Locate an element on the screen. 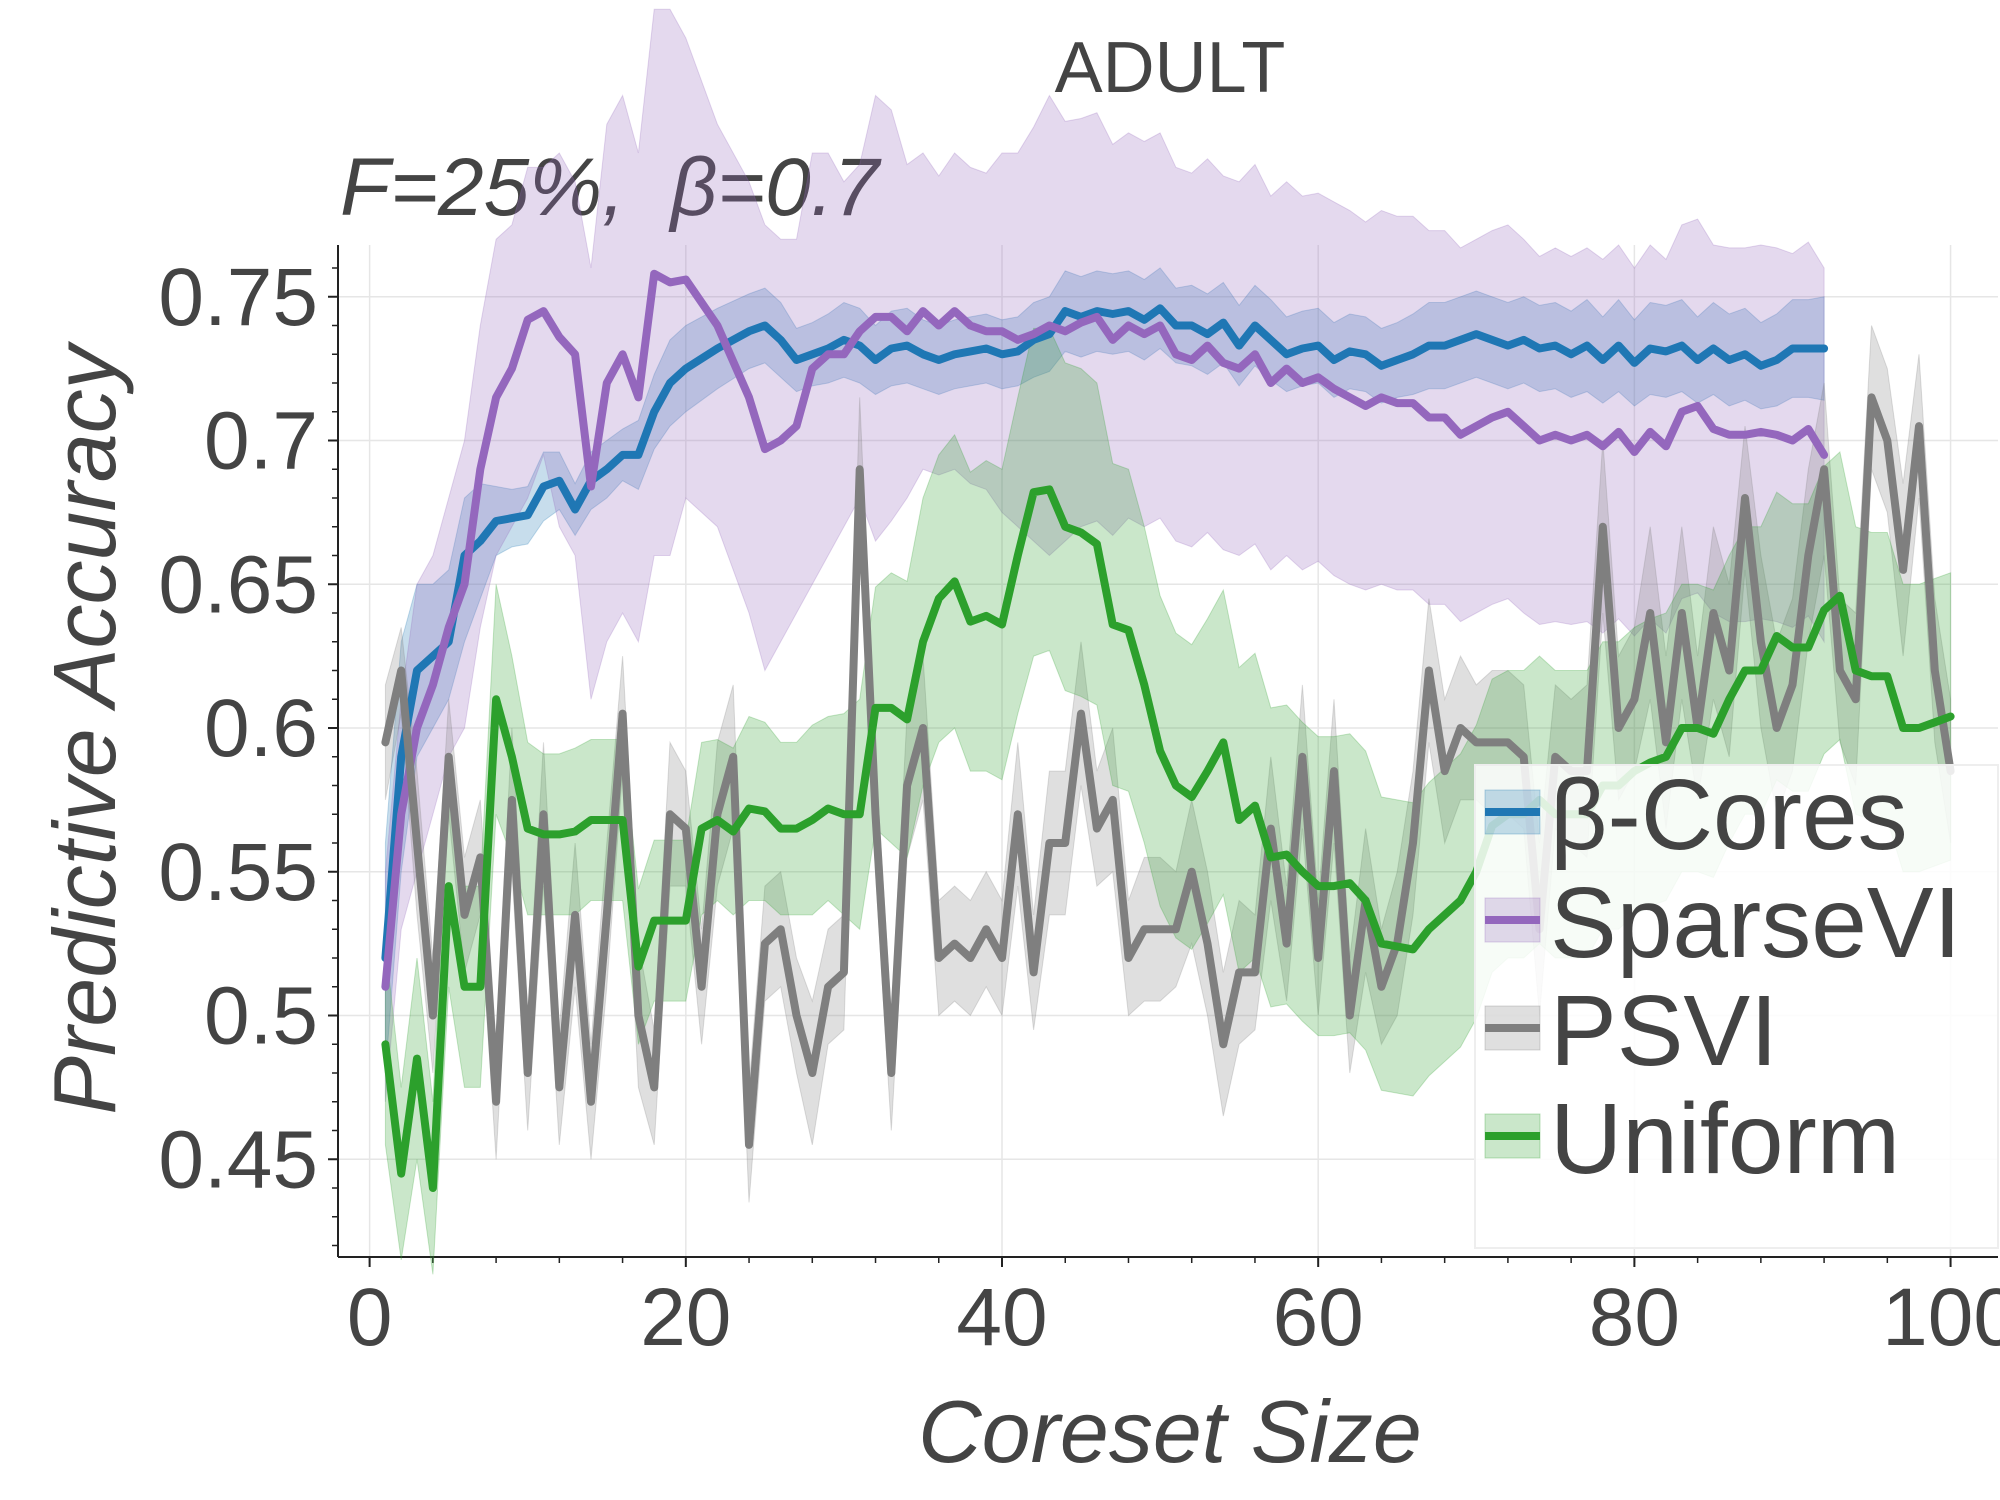 The image size is (2000, 1500). chart-subtitle: F=25%, β=0.7 is located at coordinates (611, 187).